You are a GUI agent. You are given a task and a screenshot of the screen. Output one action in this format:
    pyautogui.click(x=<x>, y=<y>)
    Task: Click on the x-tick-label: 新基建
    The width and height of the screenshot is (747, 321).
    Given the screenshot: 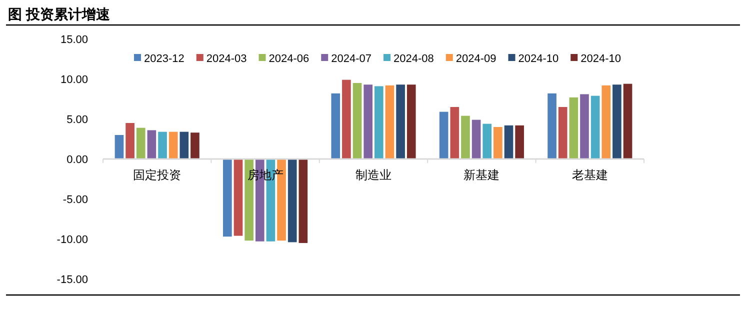 What is the action you would take?
    pyautogui.click(x=482, y=175)
    